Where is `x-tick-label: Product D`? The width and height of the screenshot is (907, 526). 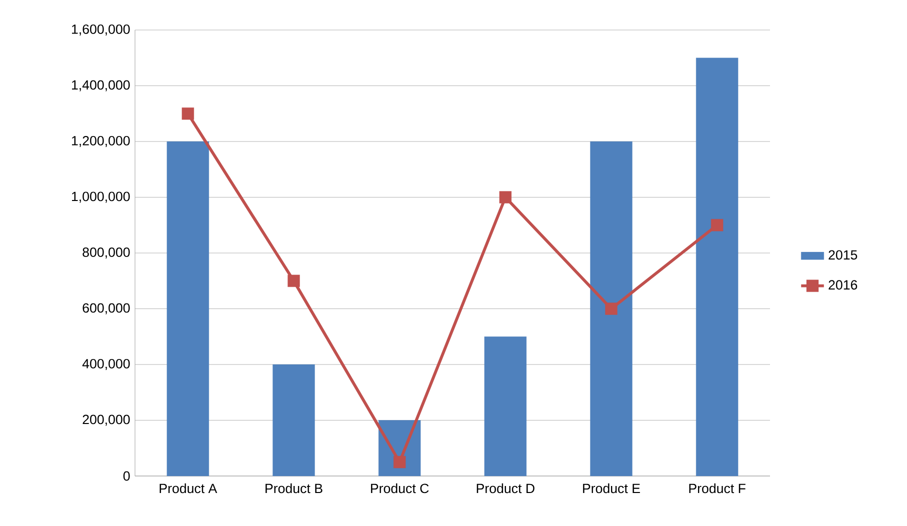
x-tick-label: Product D is located at coordinates (505, 488).